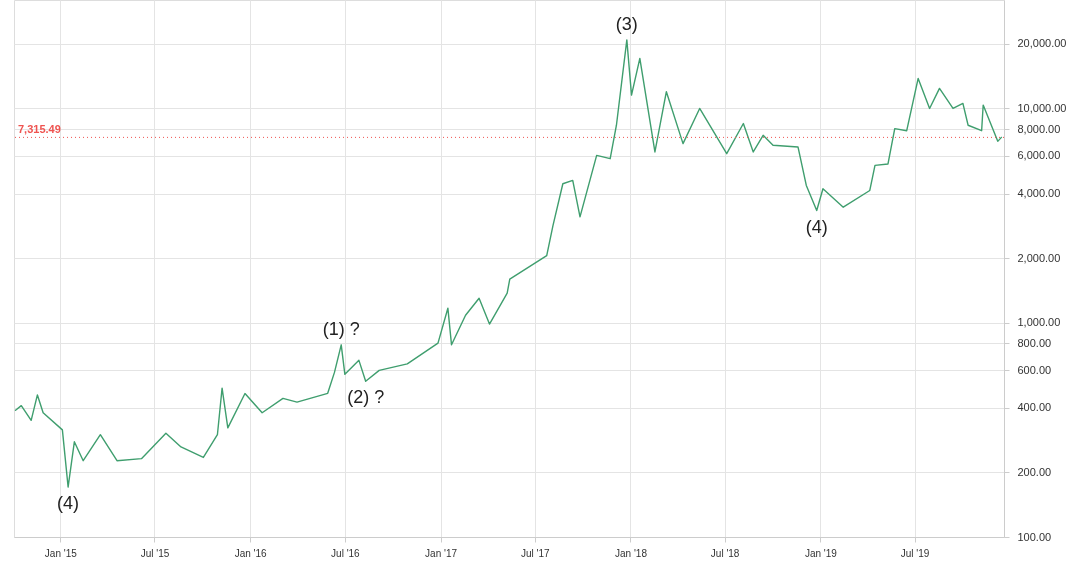 The width and height of the screenshot is (1080, 580). What do you see at coordinates (61, 553) in the screenshot?
I see `x-tick-label: Jan '15` at bounding box center [61, 553].